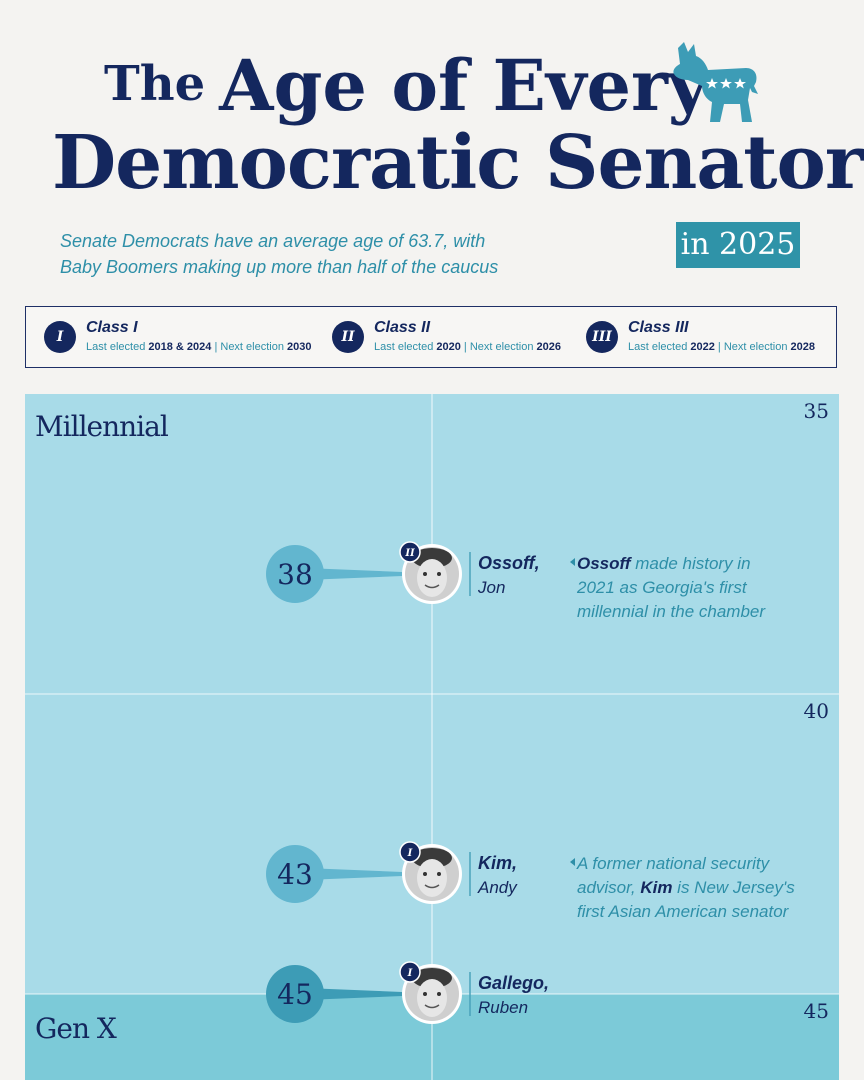 This screenshot has width=864, height=1080. What do you see at coordinates (509, 563) in the screenshot?
I see `senator-last-name: Ossoff,` at bounding box center [509, 563].